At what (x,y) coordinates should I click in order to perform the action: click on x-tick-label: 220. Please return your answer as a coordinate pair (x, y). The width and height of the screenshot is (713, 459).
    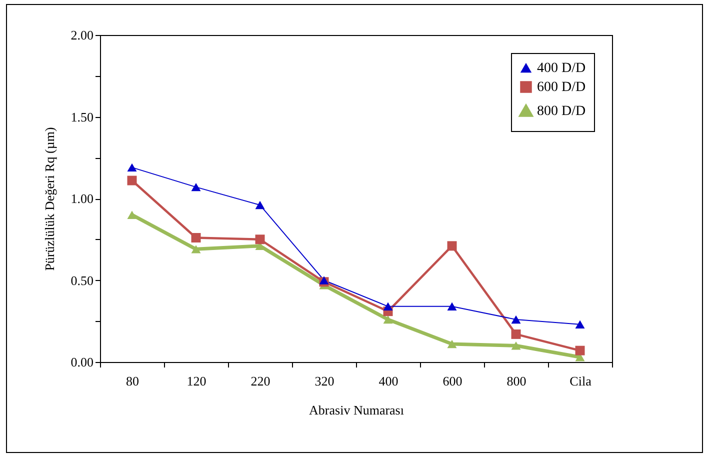
    Looking at the image, I should click on (260, 381).